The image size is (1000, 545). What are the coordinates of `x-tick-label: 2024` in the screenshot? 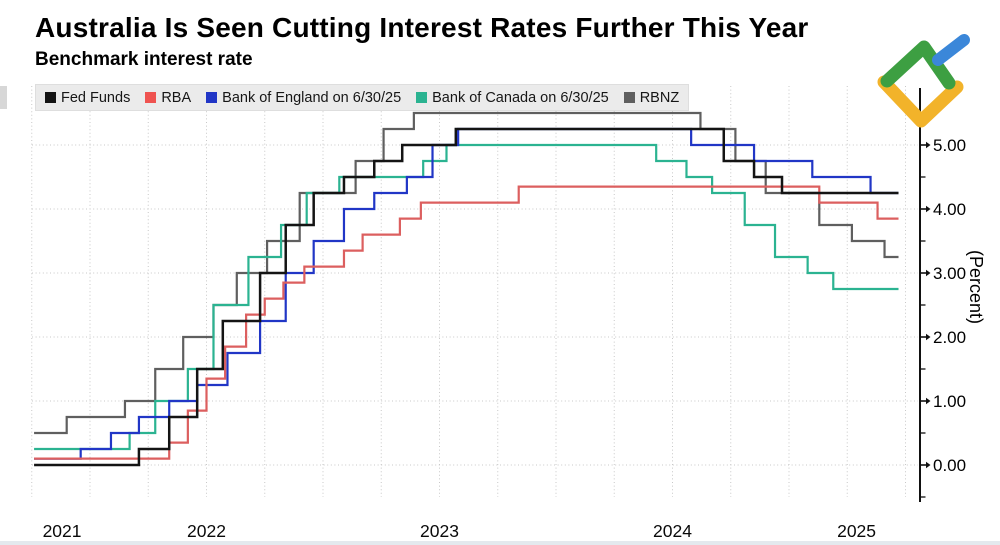 It's located at (672, 531).